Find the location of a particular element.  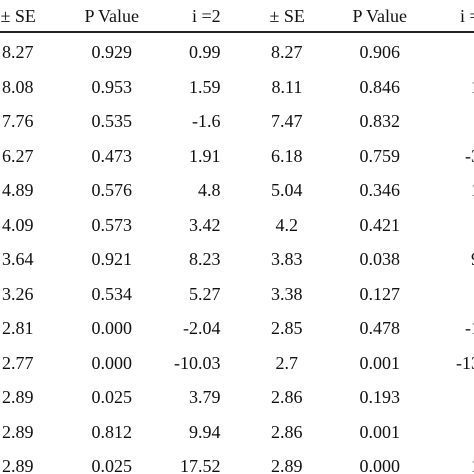

header-rule is located at coordinates (237, 32).